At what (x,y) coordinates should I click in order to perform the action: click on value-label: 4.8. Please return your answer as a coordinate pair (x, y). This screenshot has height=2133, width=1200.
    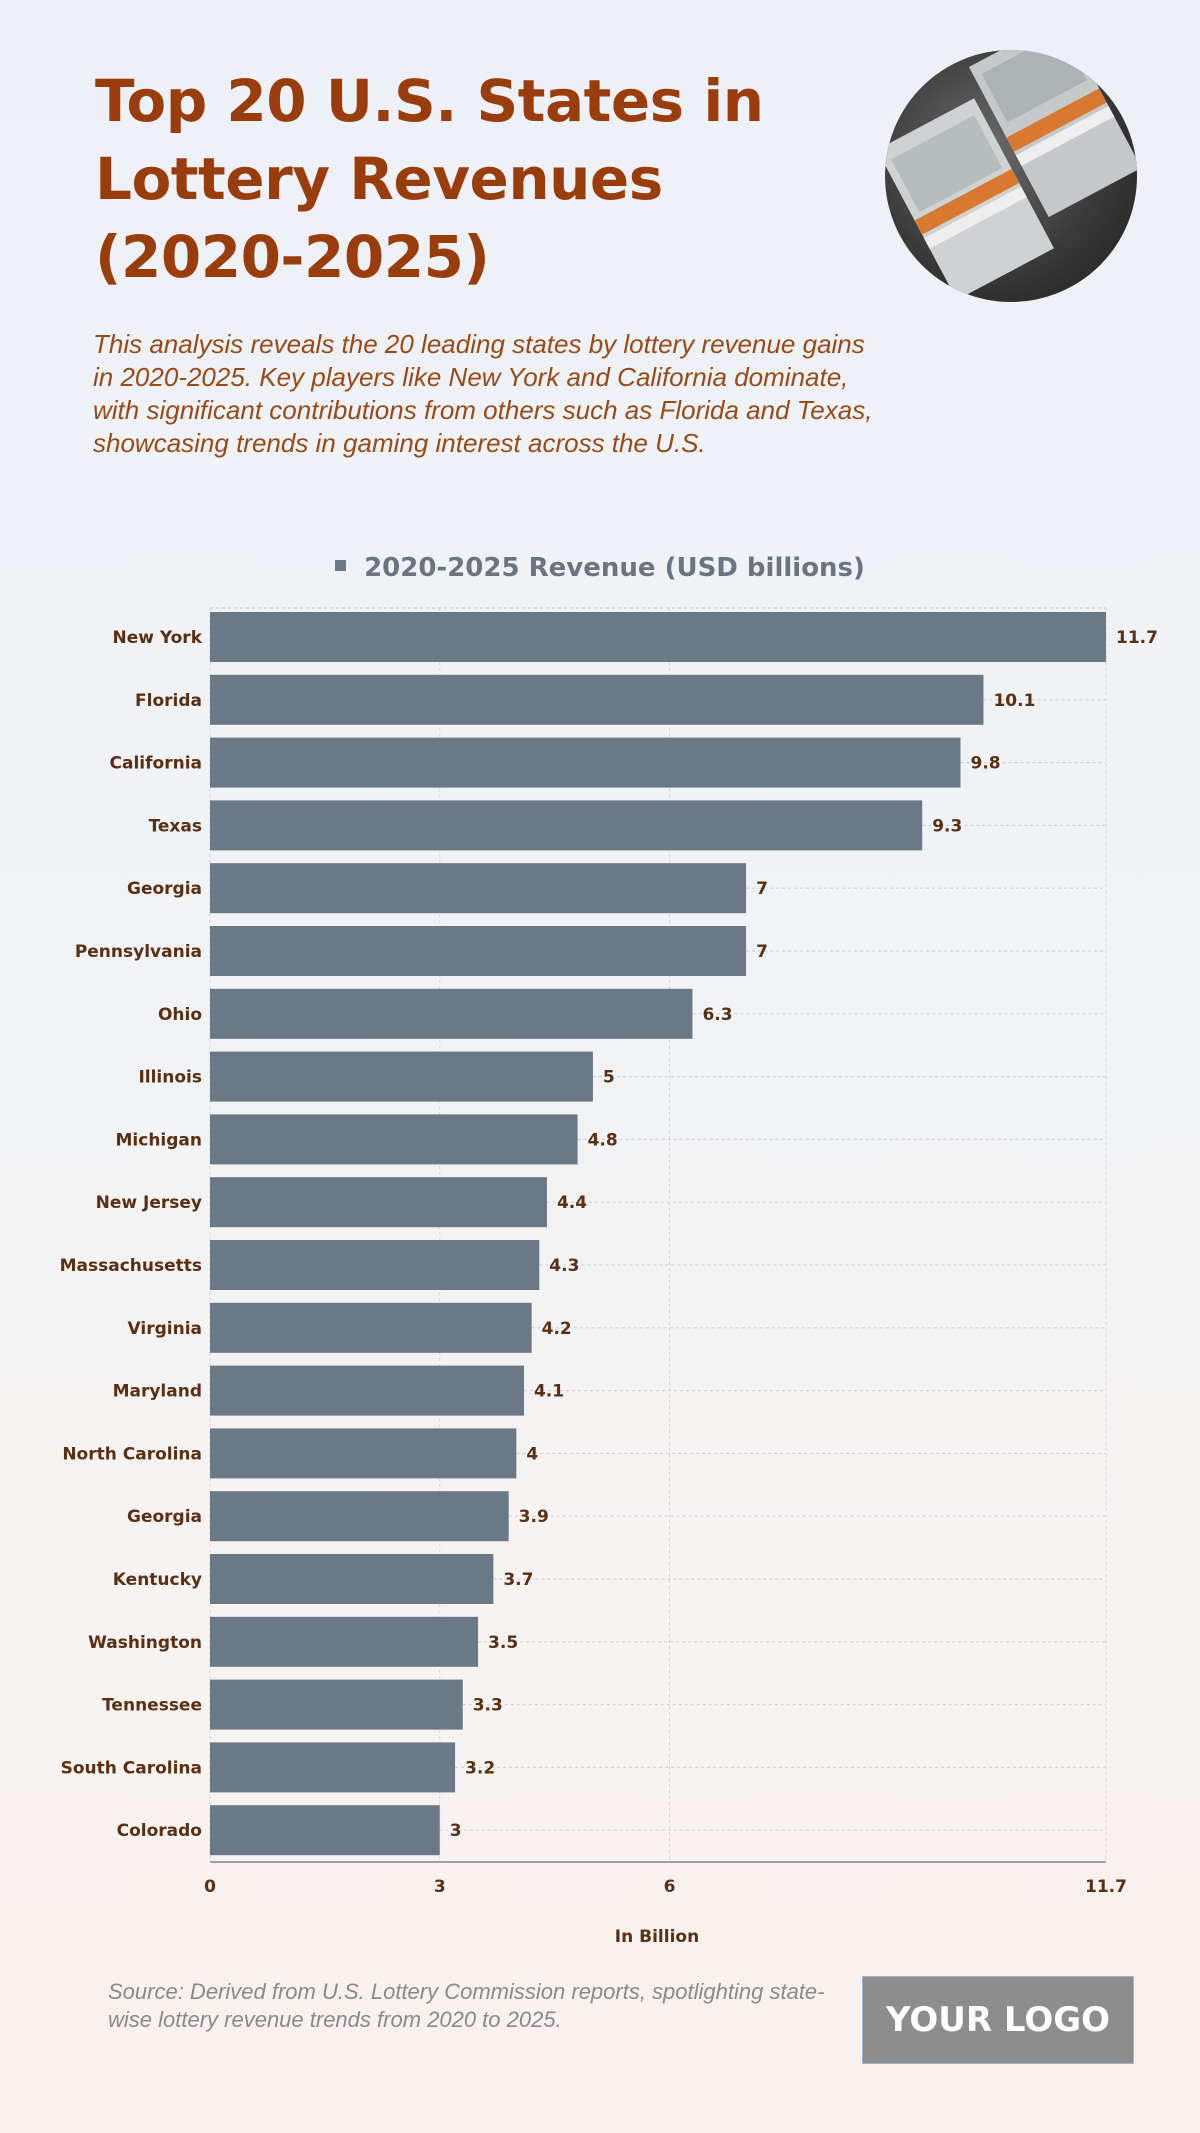
    Looking at the image, I should click on (603, 1140).